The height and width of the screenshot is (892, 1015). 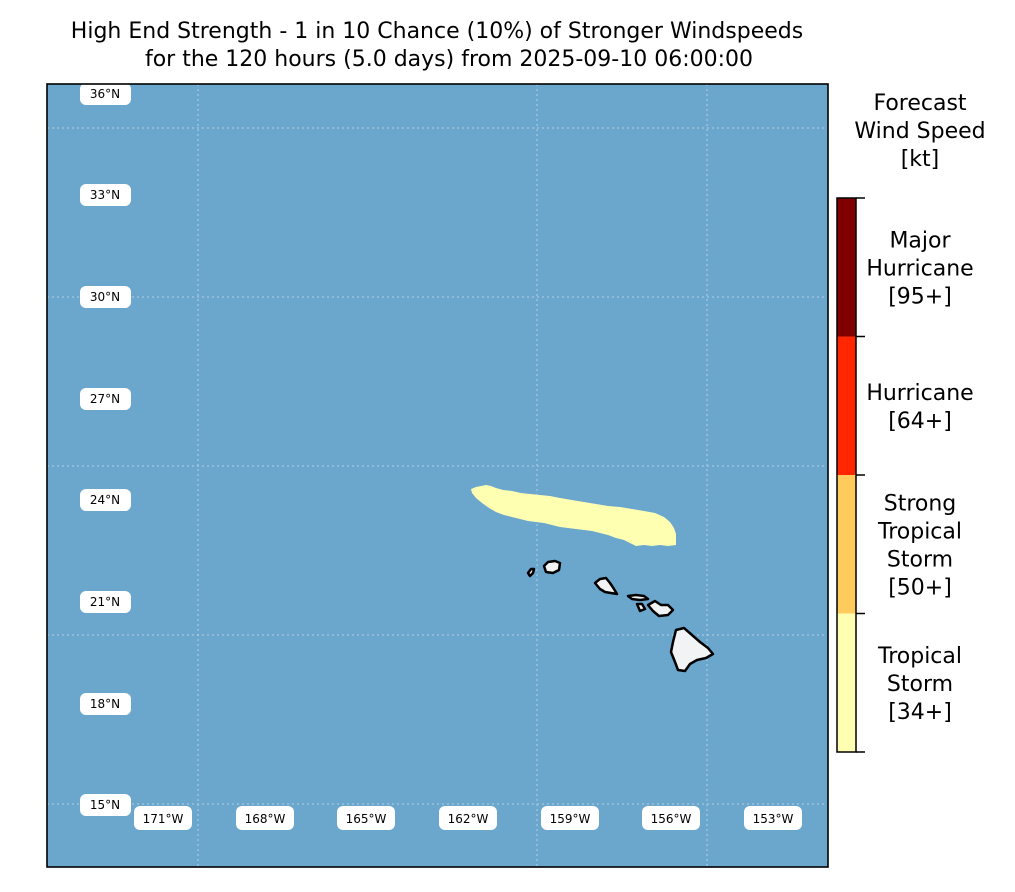 I want to click on legend-title-line: Forecast, so click(x=919, y=103).